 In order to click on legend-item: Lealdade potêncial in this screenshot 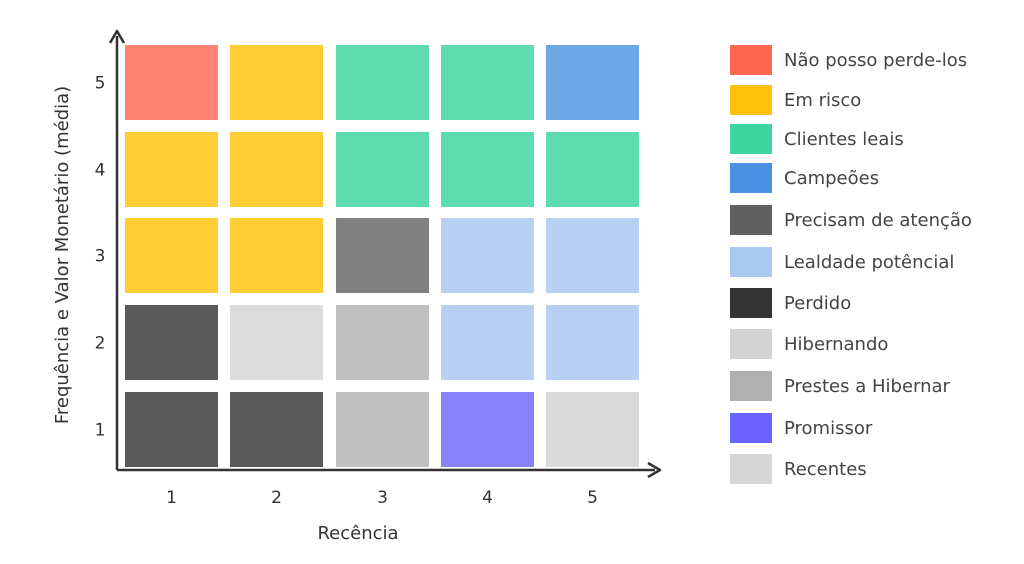, I will do `click(842, 262)`.